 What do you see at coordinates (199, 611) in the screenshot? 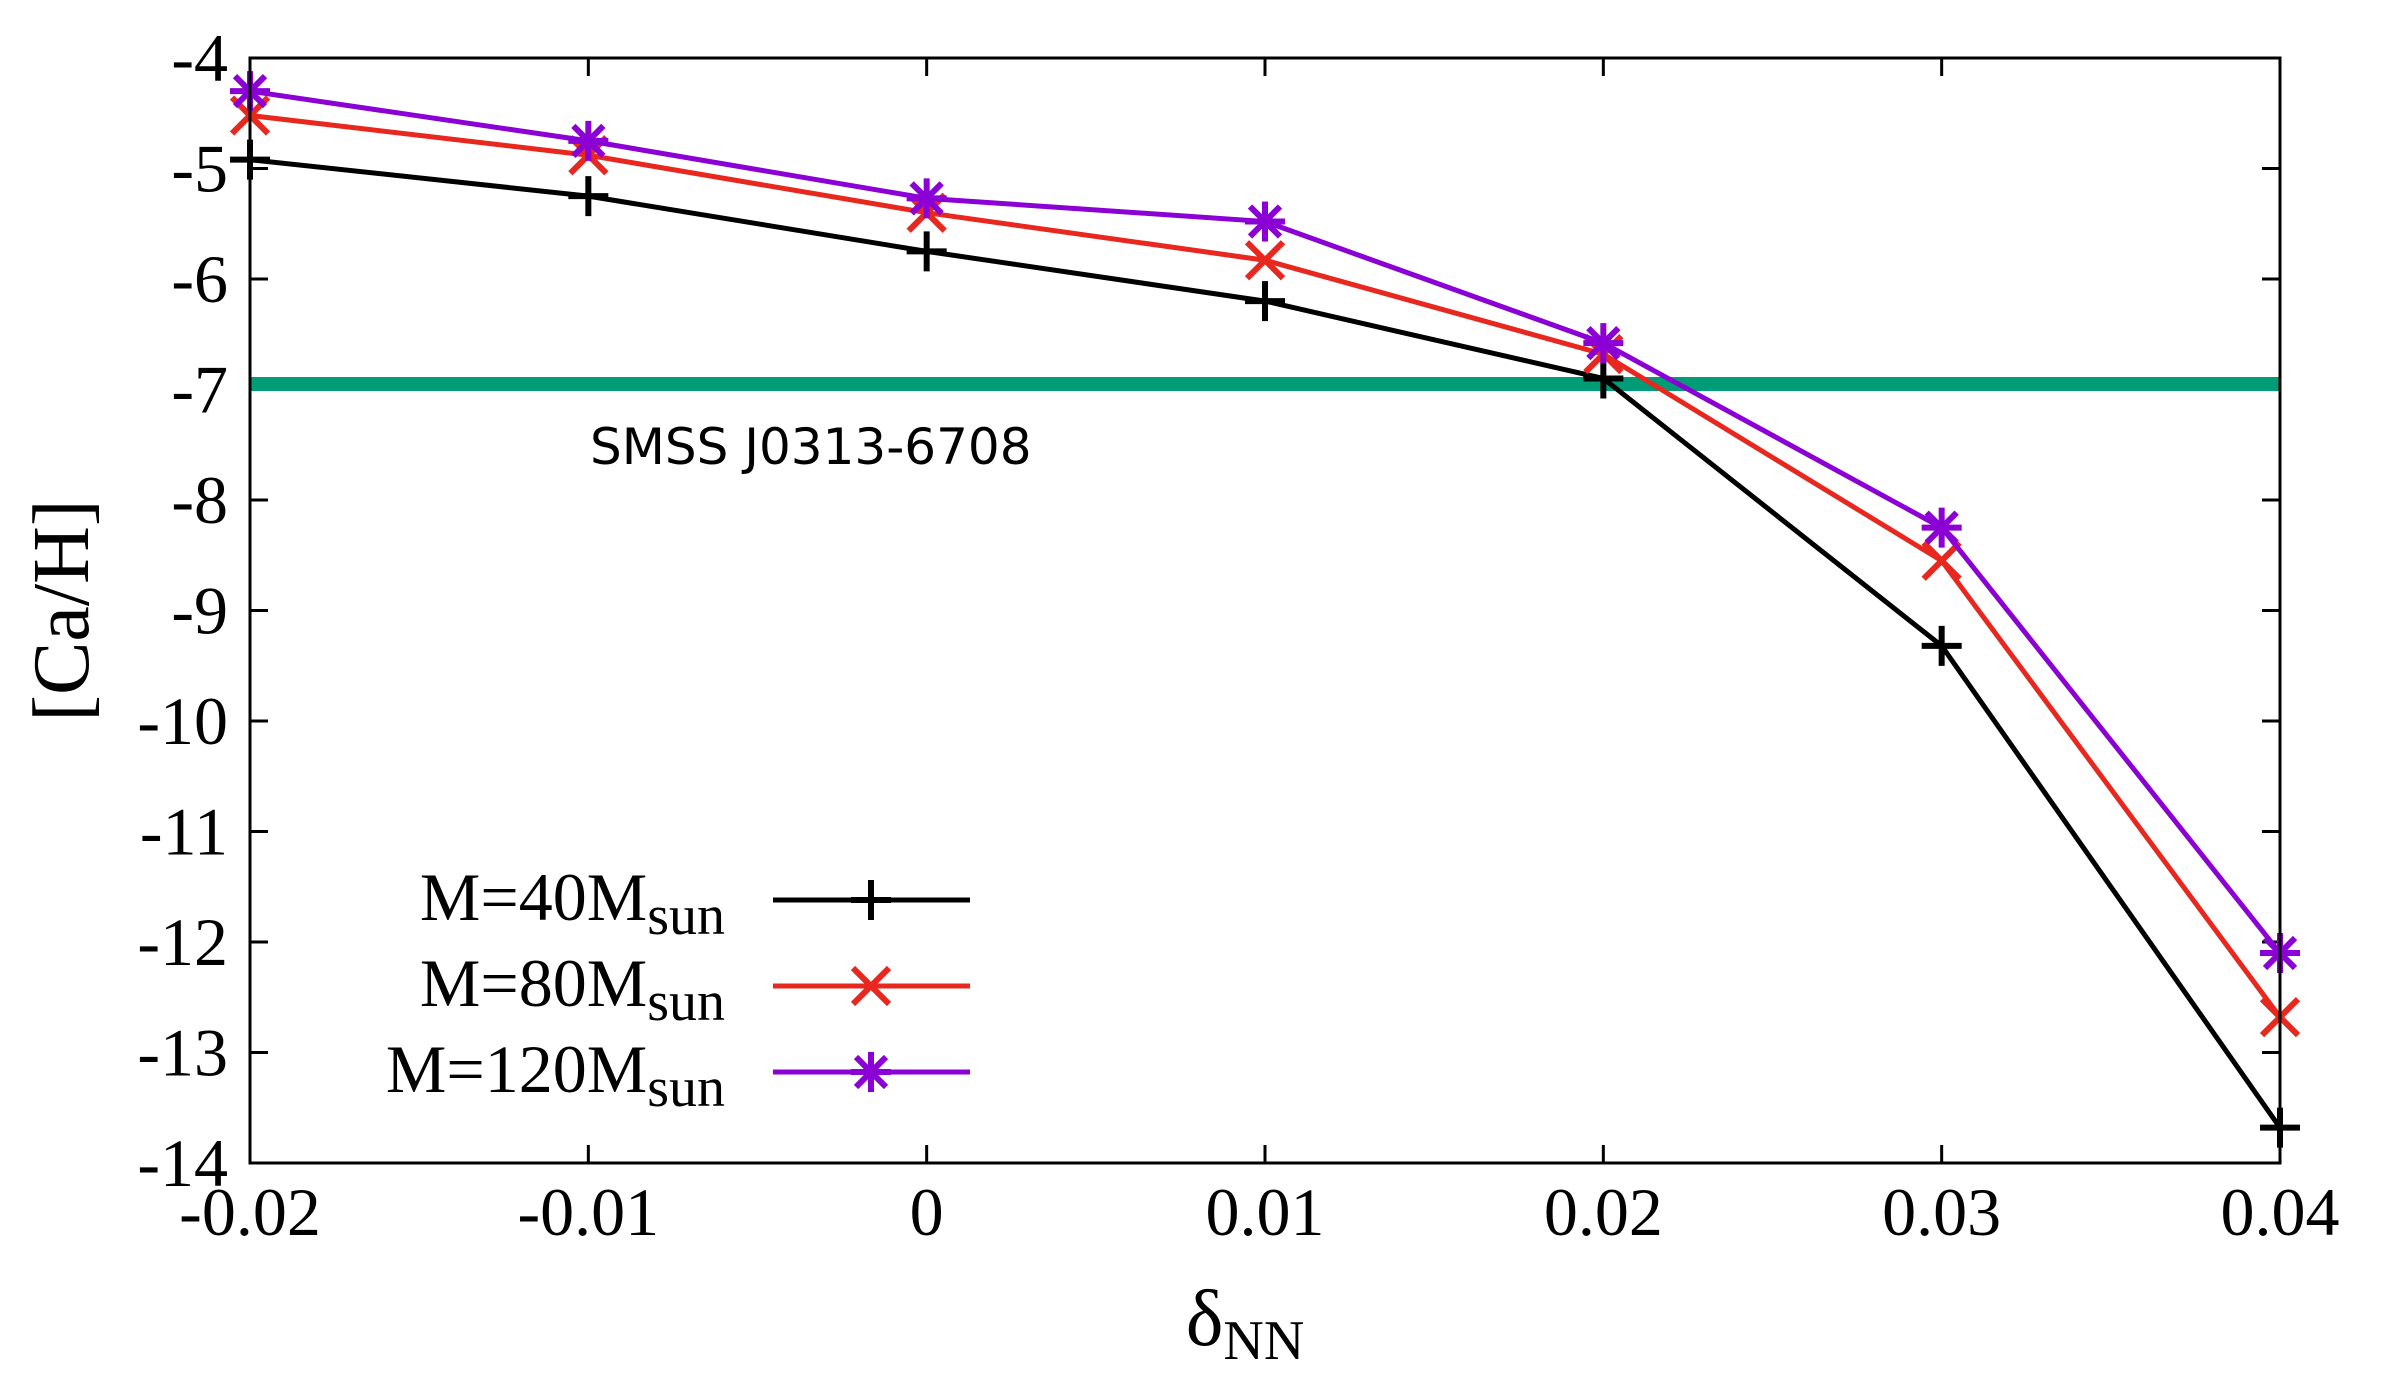
I see `y-tick-label: -9` at bounding box center [199, 611].